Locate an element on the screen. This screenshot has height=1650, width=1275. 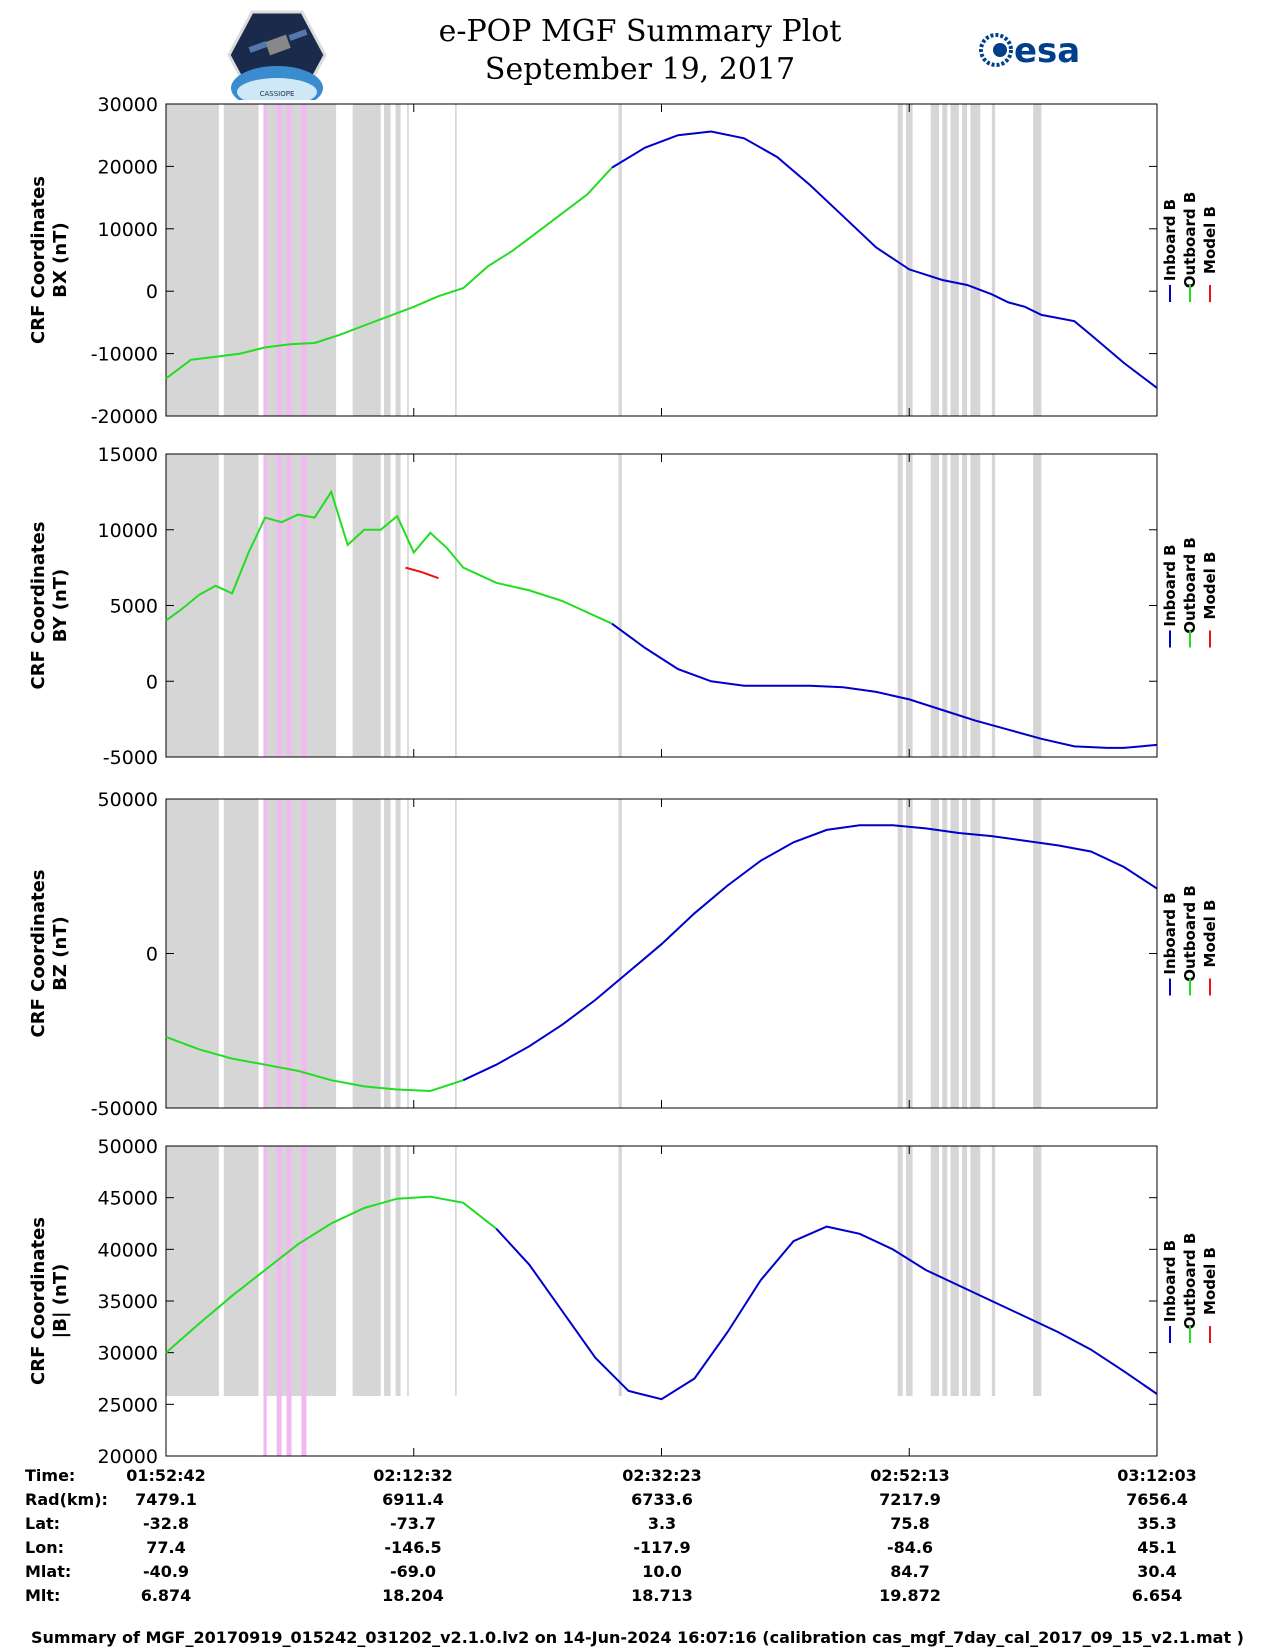
ytick-label-2-2: 50000 is located at coordinates (128, 800).